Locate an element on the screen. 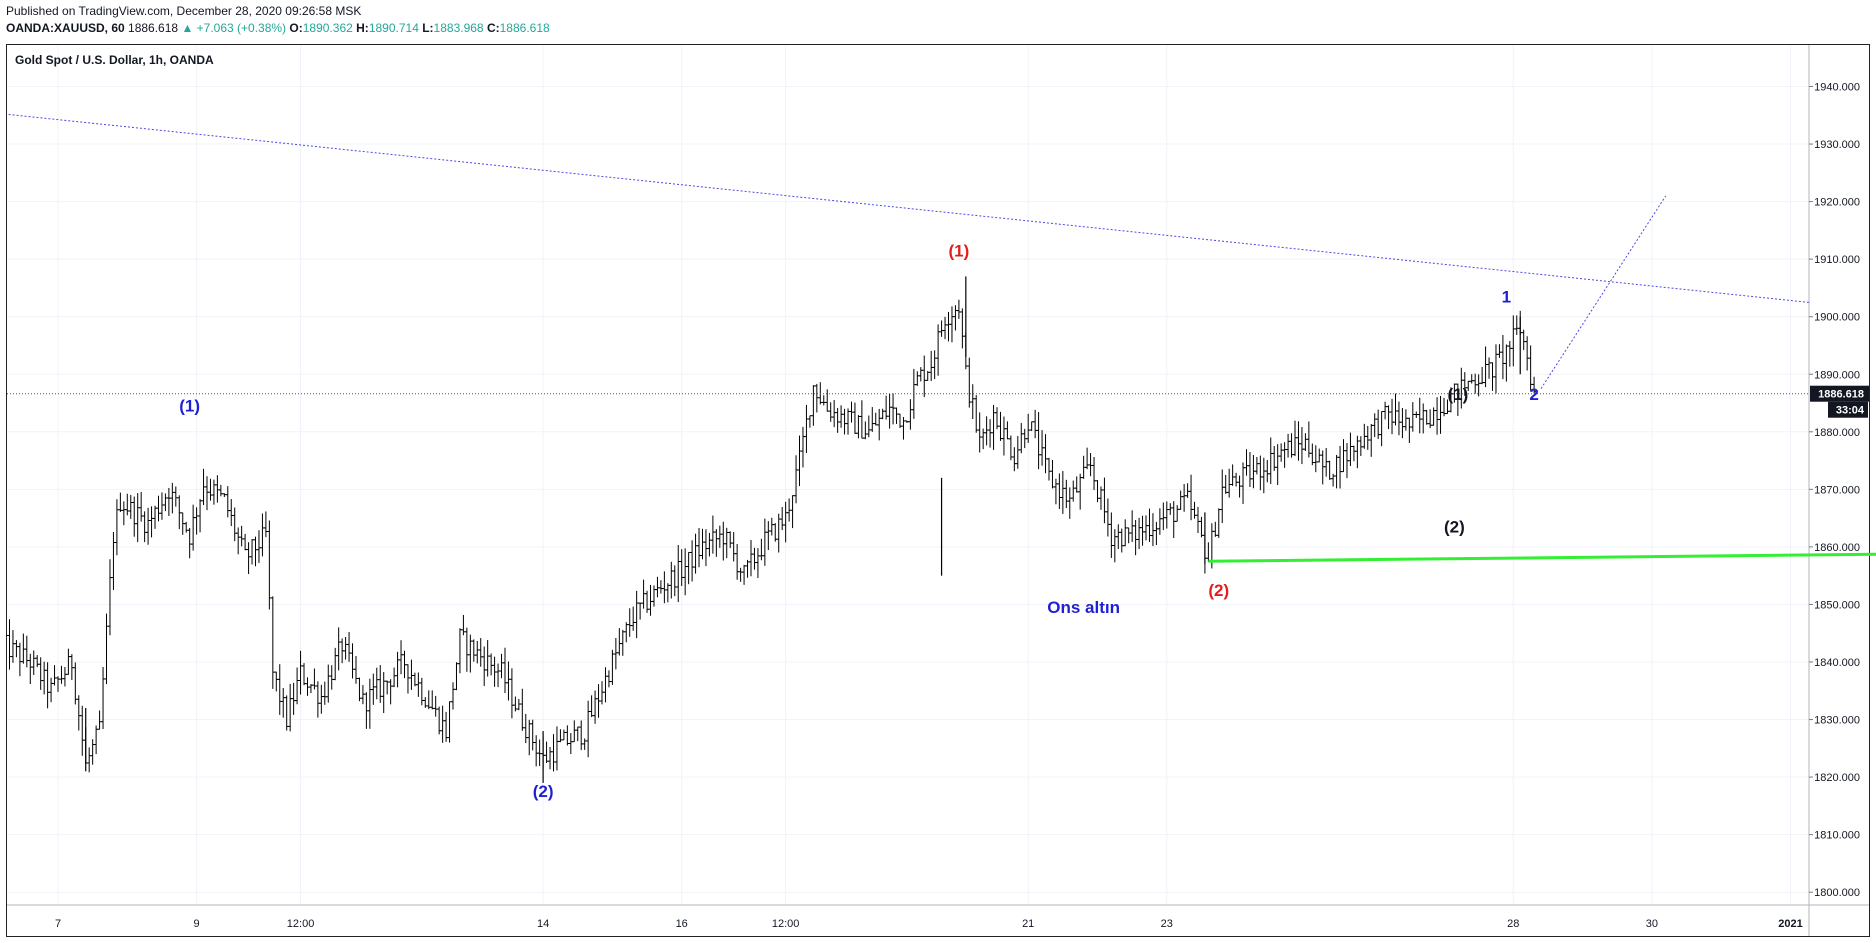 This screenshot has width=1876, height=943. close-value: 1886.618 is located at coordinates (524, 28).